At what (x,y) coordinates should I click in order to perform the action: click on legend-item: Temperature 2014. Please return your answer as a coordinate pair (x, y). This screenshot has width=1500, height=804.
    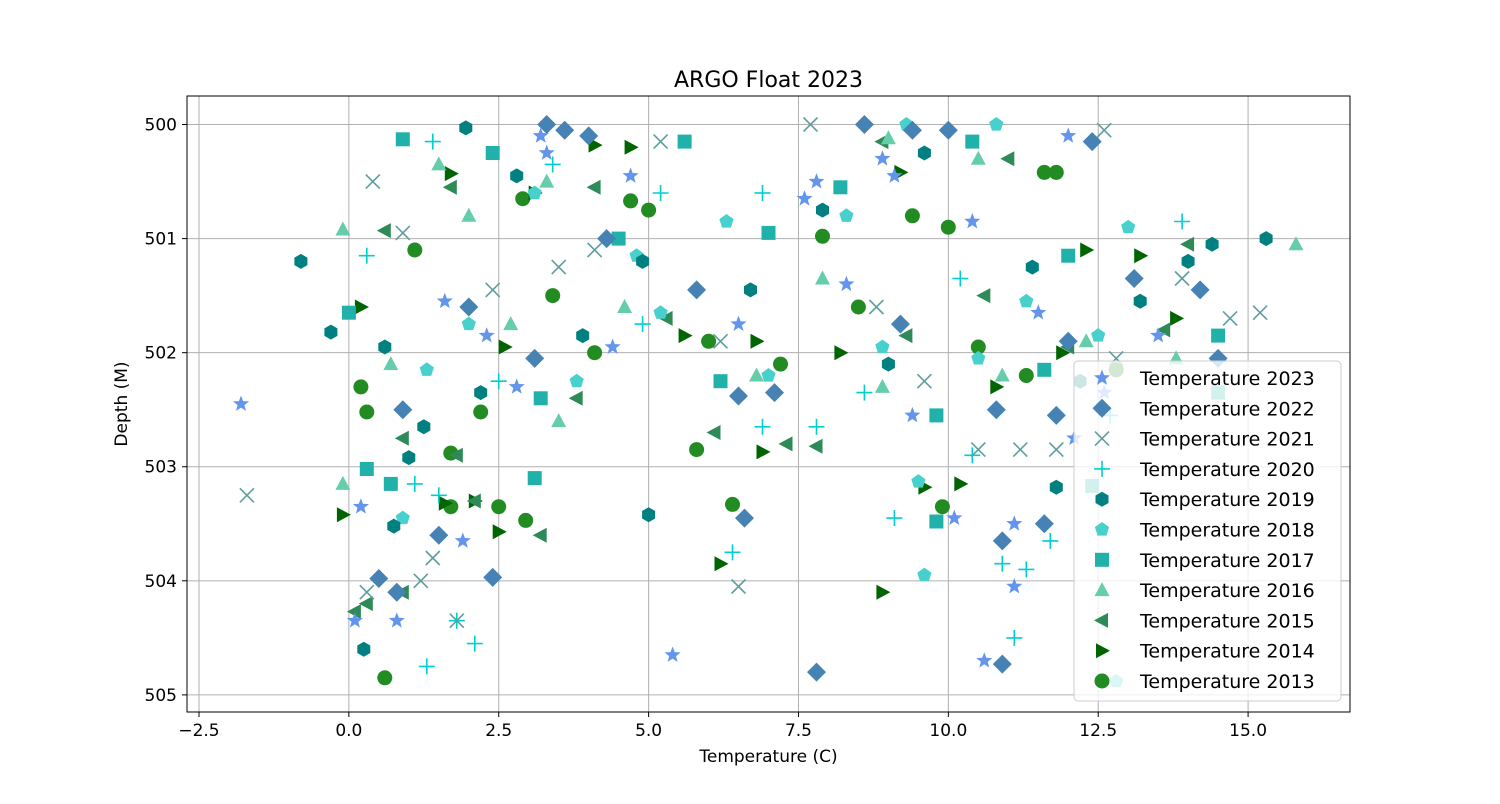
    Looking at the image, I should click on (1205, 652).